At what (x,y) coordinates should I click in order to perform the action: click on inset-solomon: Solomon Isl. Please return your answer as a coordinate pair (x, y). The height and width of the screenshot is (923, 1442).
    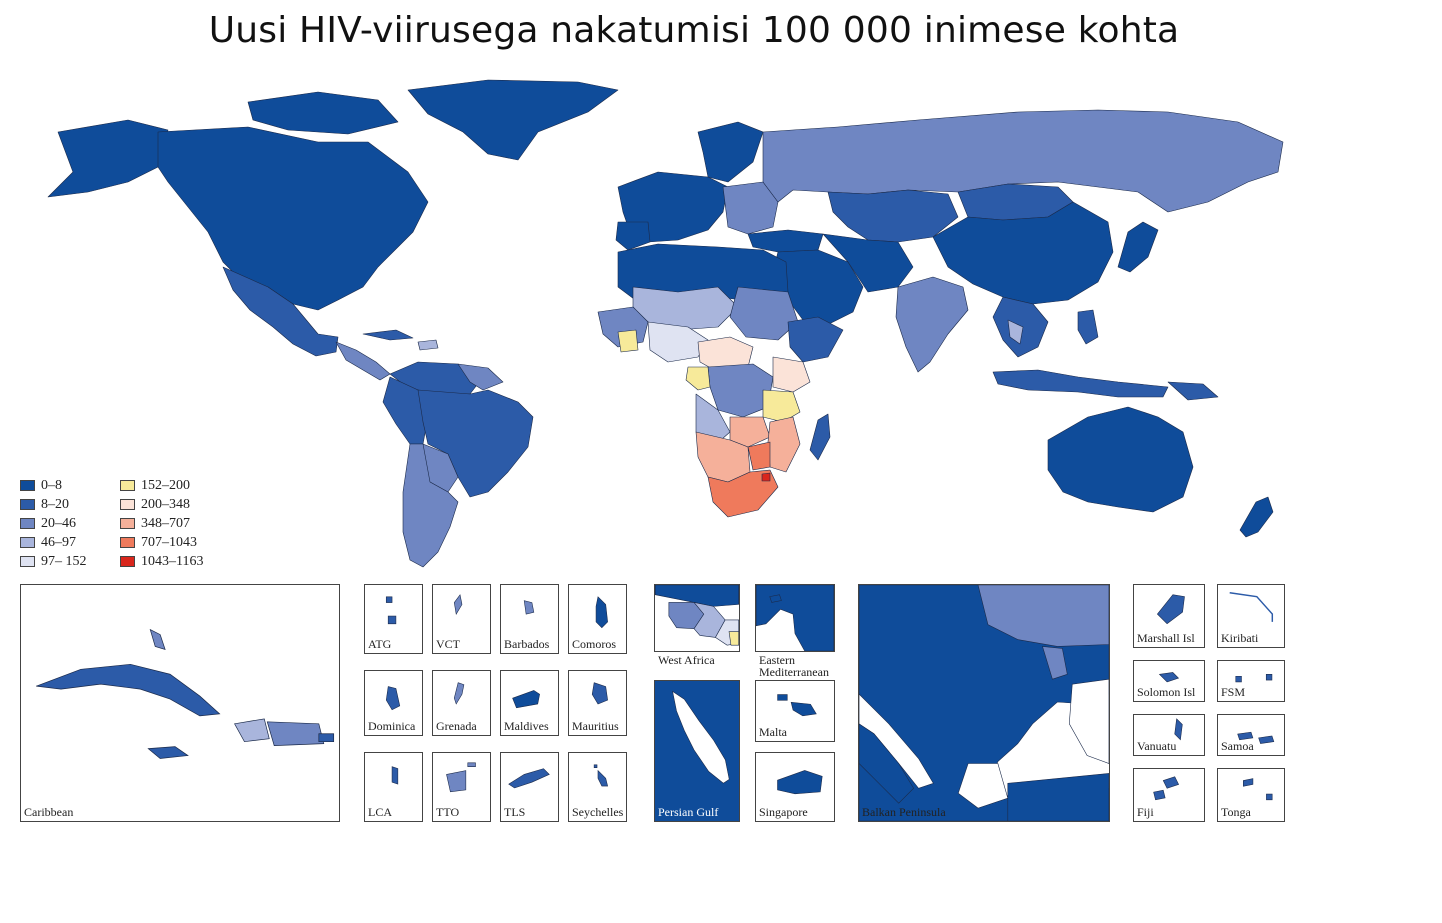
    Looking at the image, I should click on (1169, 681).